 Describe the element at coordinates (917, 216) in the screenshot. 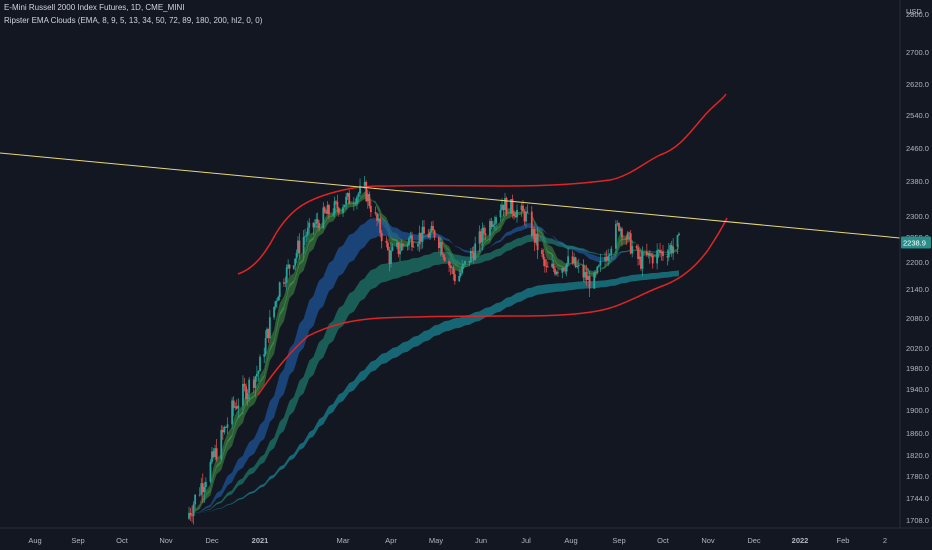

I see `y-tick-label: 2300.0` at that location.